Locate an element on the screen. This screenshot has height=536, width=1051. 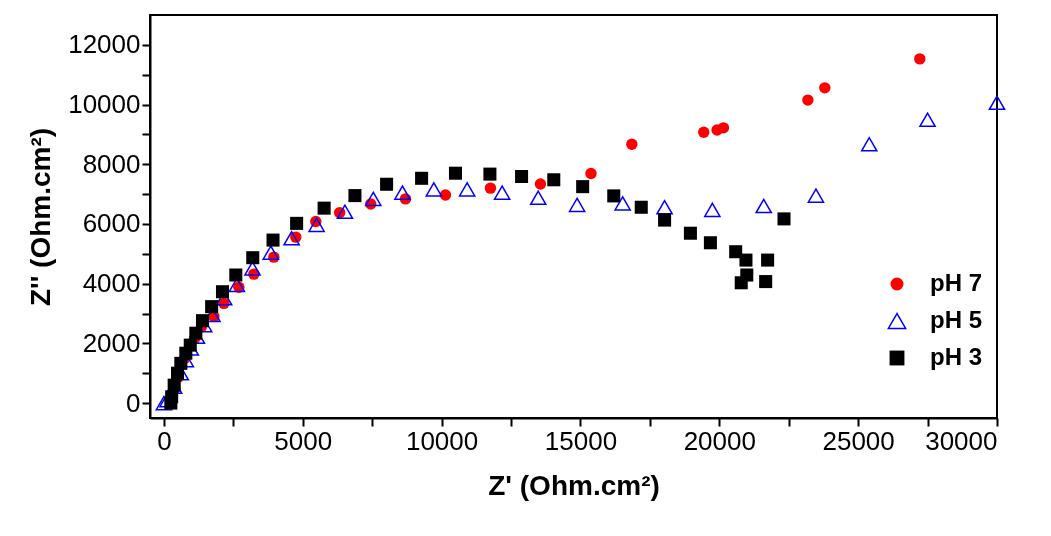
x-tick-label: 15000 is located at coordinates (581, 440).